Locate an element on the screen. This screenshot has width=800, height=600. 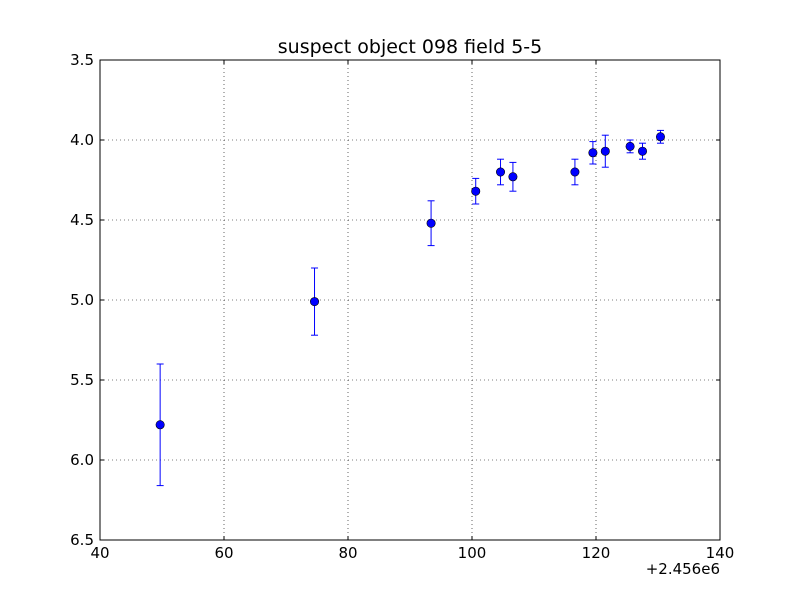
x-tick-label: 140 is located at coordinates (720, 553).